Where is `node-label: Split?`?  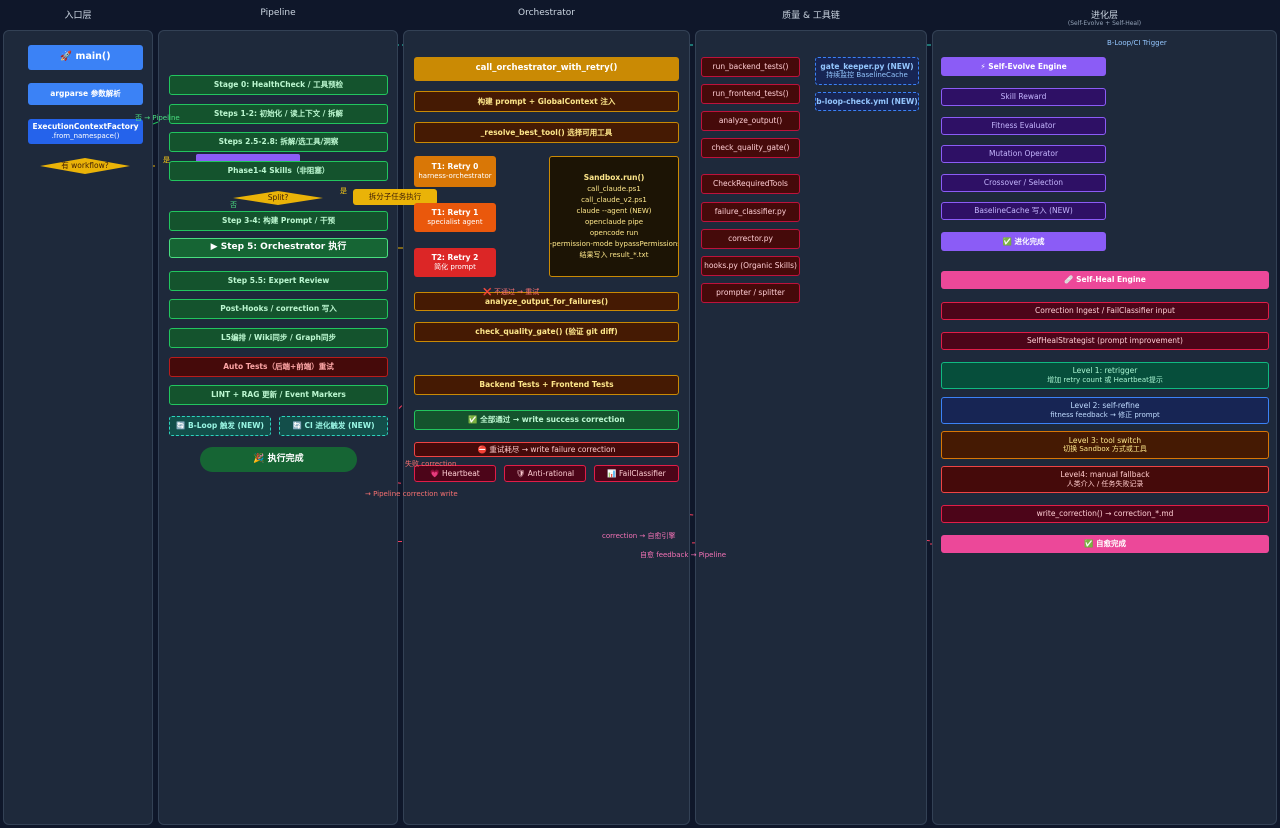
node-label: Split? is located at coordinates (278, 198).